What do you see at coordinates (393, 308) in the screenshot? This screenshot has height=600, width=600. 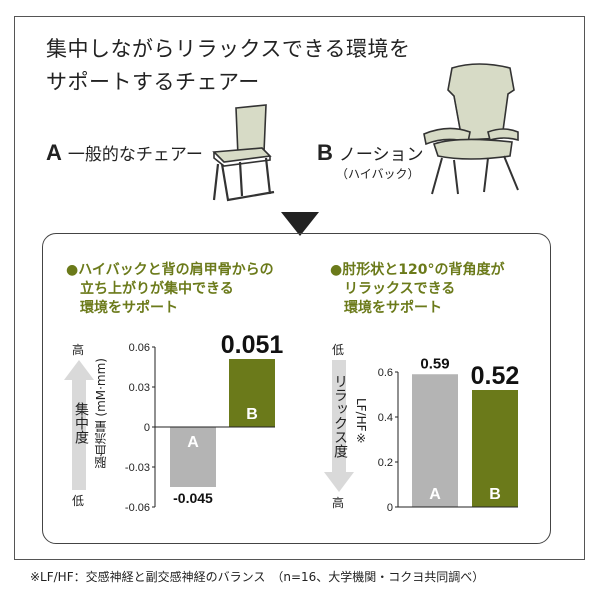 I see `right-title-line-3: 環境をサポート` at bounding box center [393, 308].